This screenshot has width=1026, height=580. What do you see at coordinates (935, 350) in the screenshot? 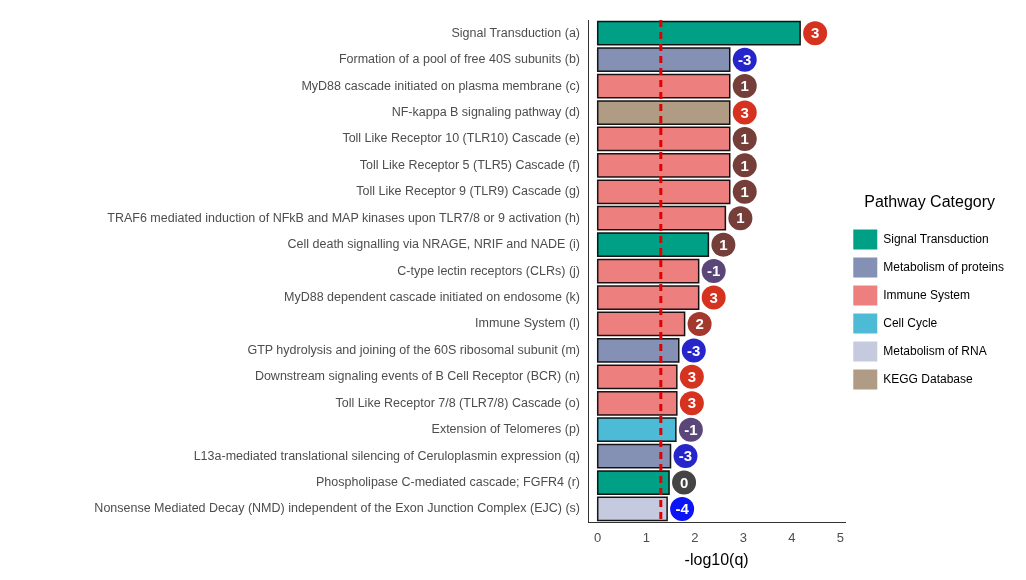
I see `legend-label: Metabolism of RNA` at bounding box center [935, 350].